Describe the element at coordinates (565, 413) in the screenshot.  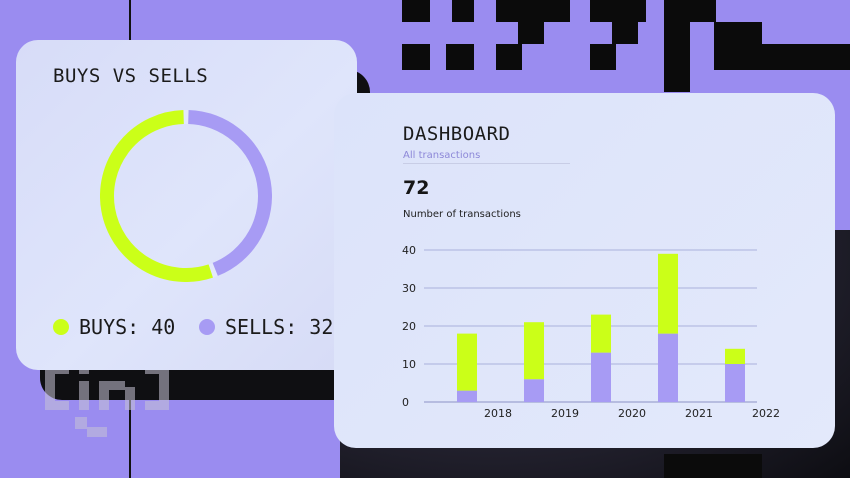
I see `x-tick-label: 2019` at that location.